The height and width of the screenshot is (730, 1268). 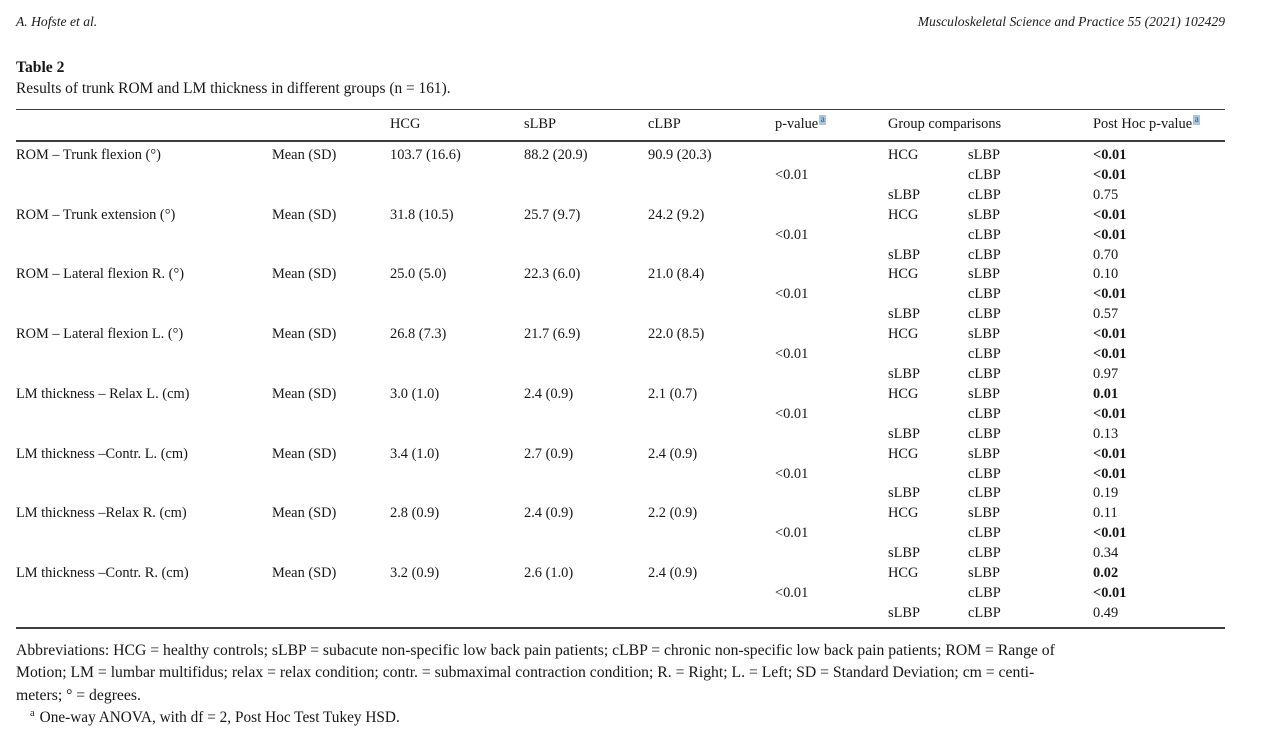 I want to click on slbp-value: 2.7 (0.9), so click(x=549, y=453).